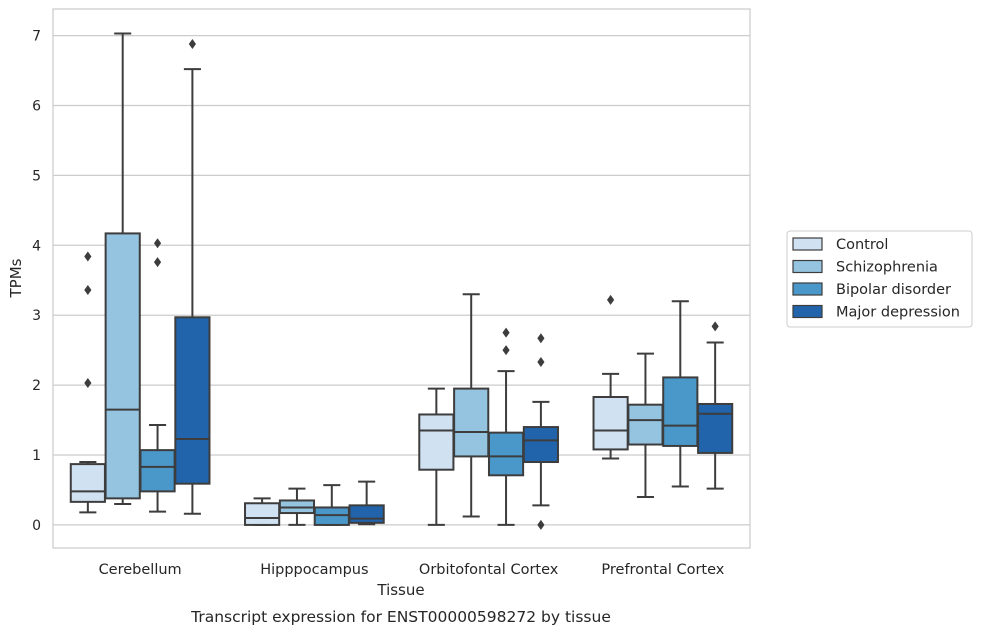 This screenshot has width=983, height=634. I want to click on x-tick-label-prefrontal-cortex: Prefrontal Cortex, so click(662, 570).